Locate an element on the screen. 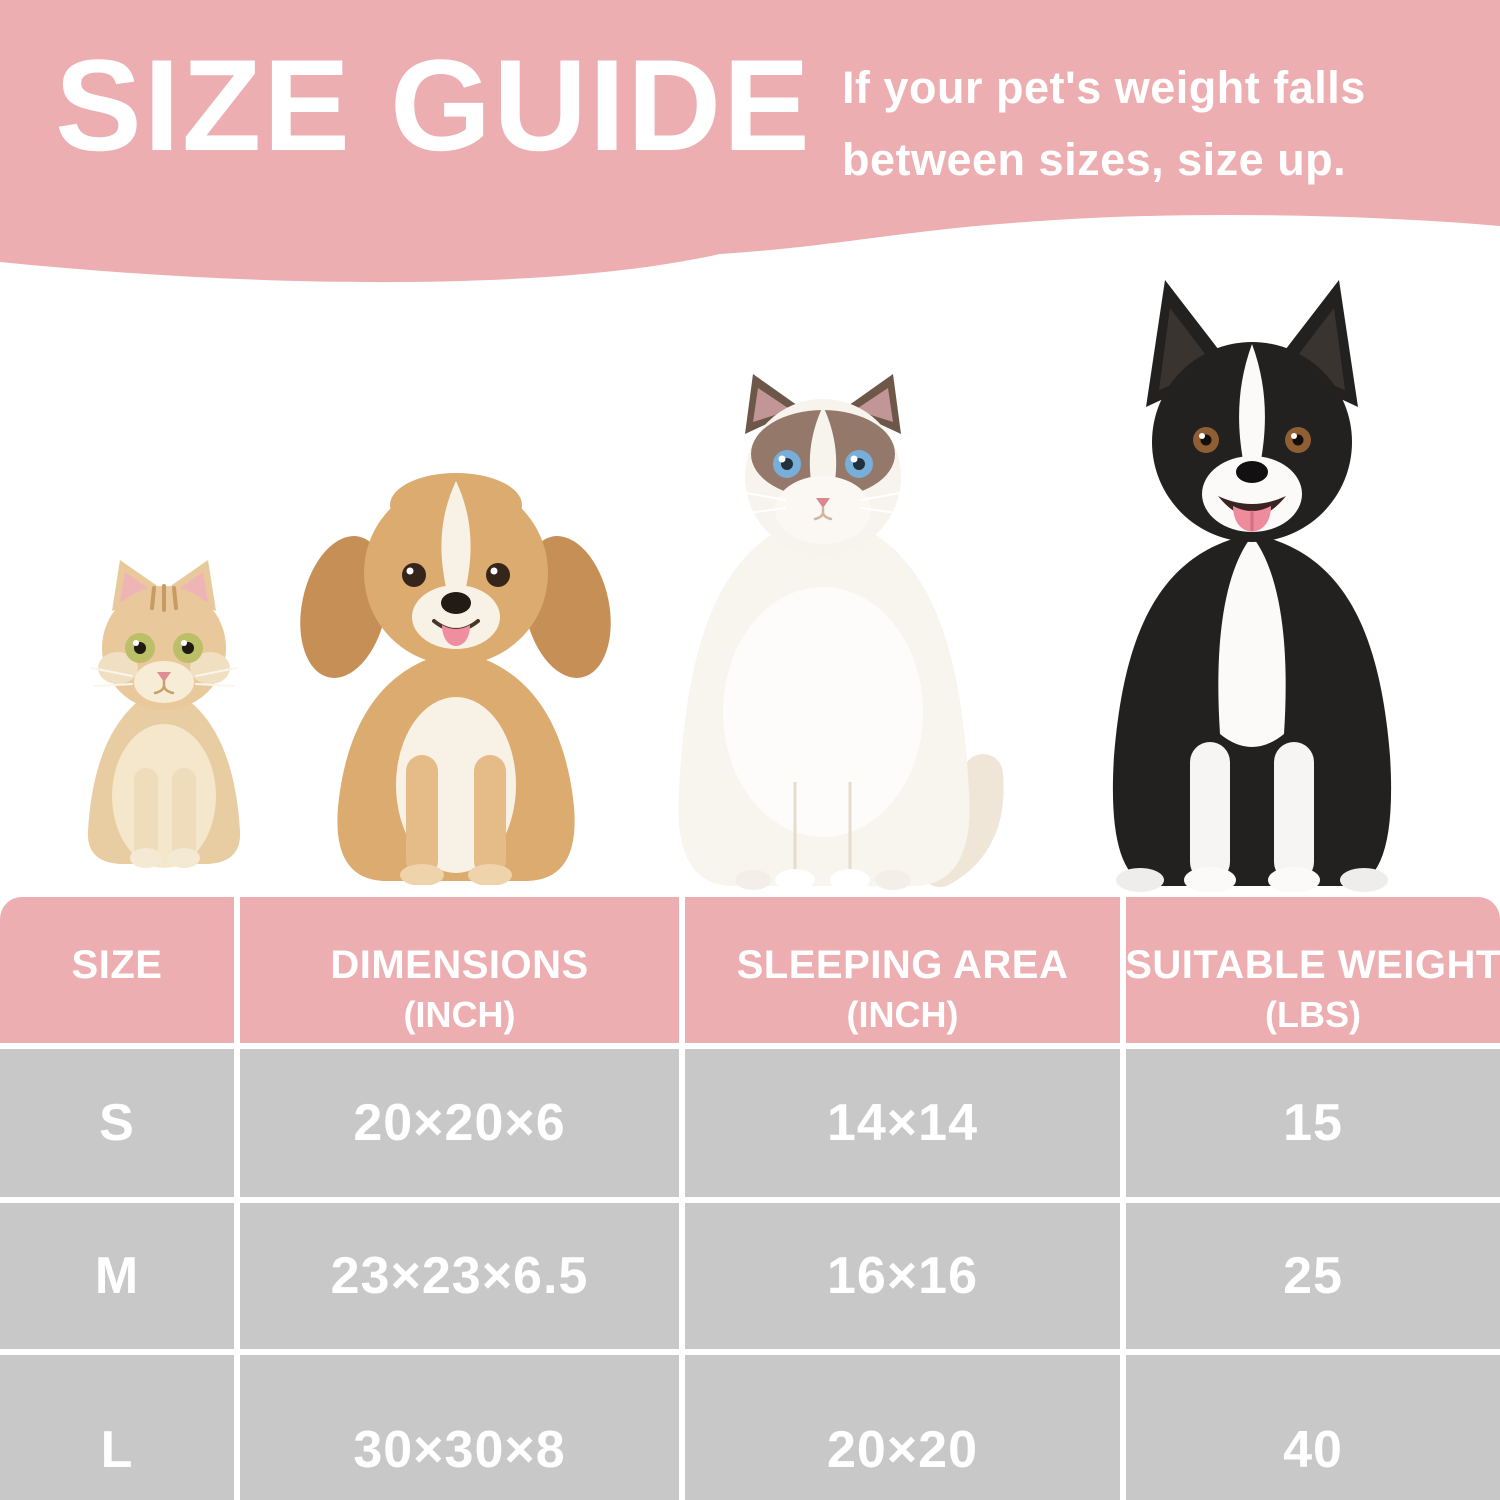 The width and height of the screenshot is (1500, 1500). row-l-size-cell: L is located at coordinates (117, 1427).